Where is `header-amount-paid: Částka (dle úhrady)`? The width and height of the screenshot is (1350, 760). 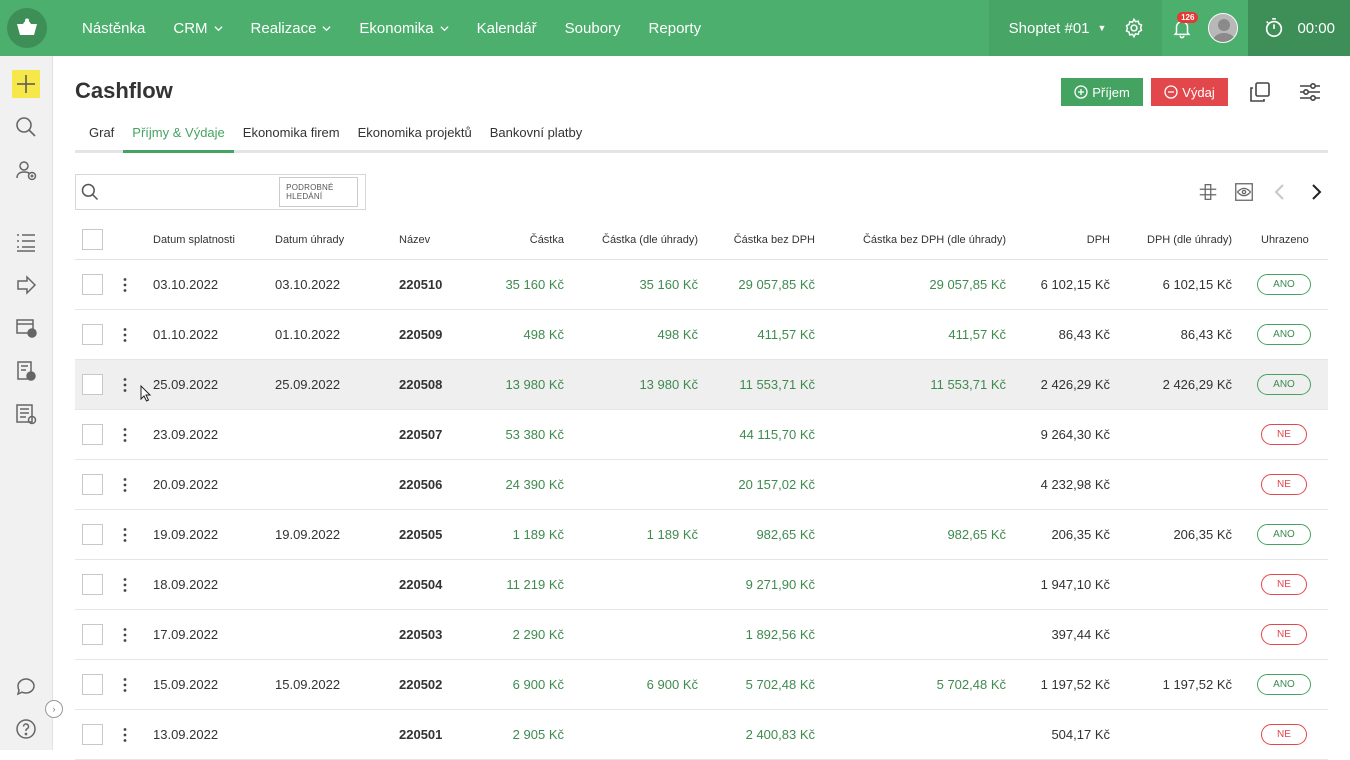
header-amount-paid: Částka (dle úhrady) is located at coordinates (650, 239).